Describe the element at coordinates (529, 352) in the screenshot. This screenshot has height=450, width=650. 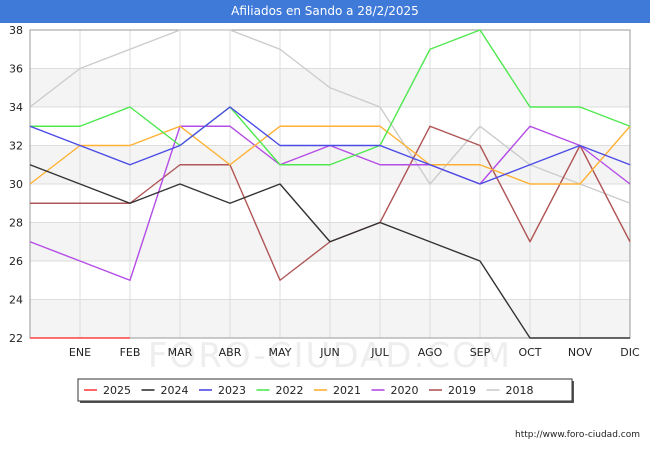
I see `x-tick-label: OCT` at that location.